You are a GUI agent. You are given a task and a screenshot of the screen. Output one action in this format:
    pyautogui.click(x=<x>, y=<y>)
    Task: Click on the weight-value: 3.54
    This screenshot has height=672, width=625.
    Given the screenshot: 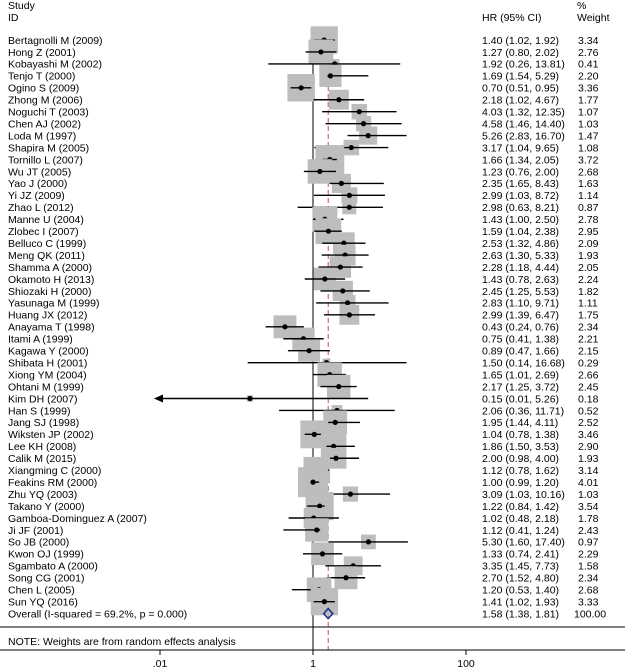 What is the action you would take?
    pyautogui.click(x=588, y=507)
    